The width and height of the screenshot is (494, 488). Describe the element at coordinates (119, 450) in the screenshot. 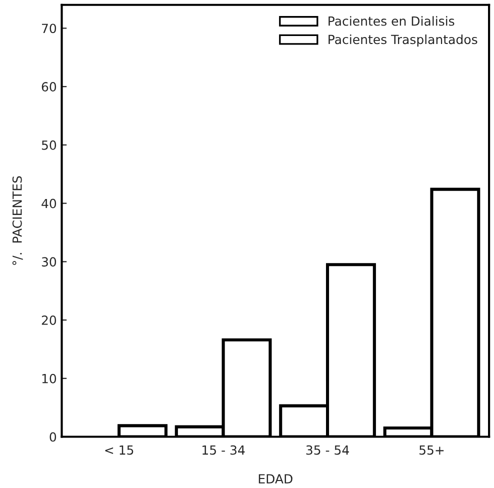

I see `x-tick-label: < 15` at that location.